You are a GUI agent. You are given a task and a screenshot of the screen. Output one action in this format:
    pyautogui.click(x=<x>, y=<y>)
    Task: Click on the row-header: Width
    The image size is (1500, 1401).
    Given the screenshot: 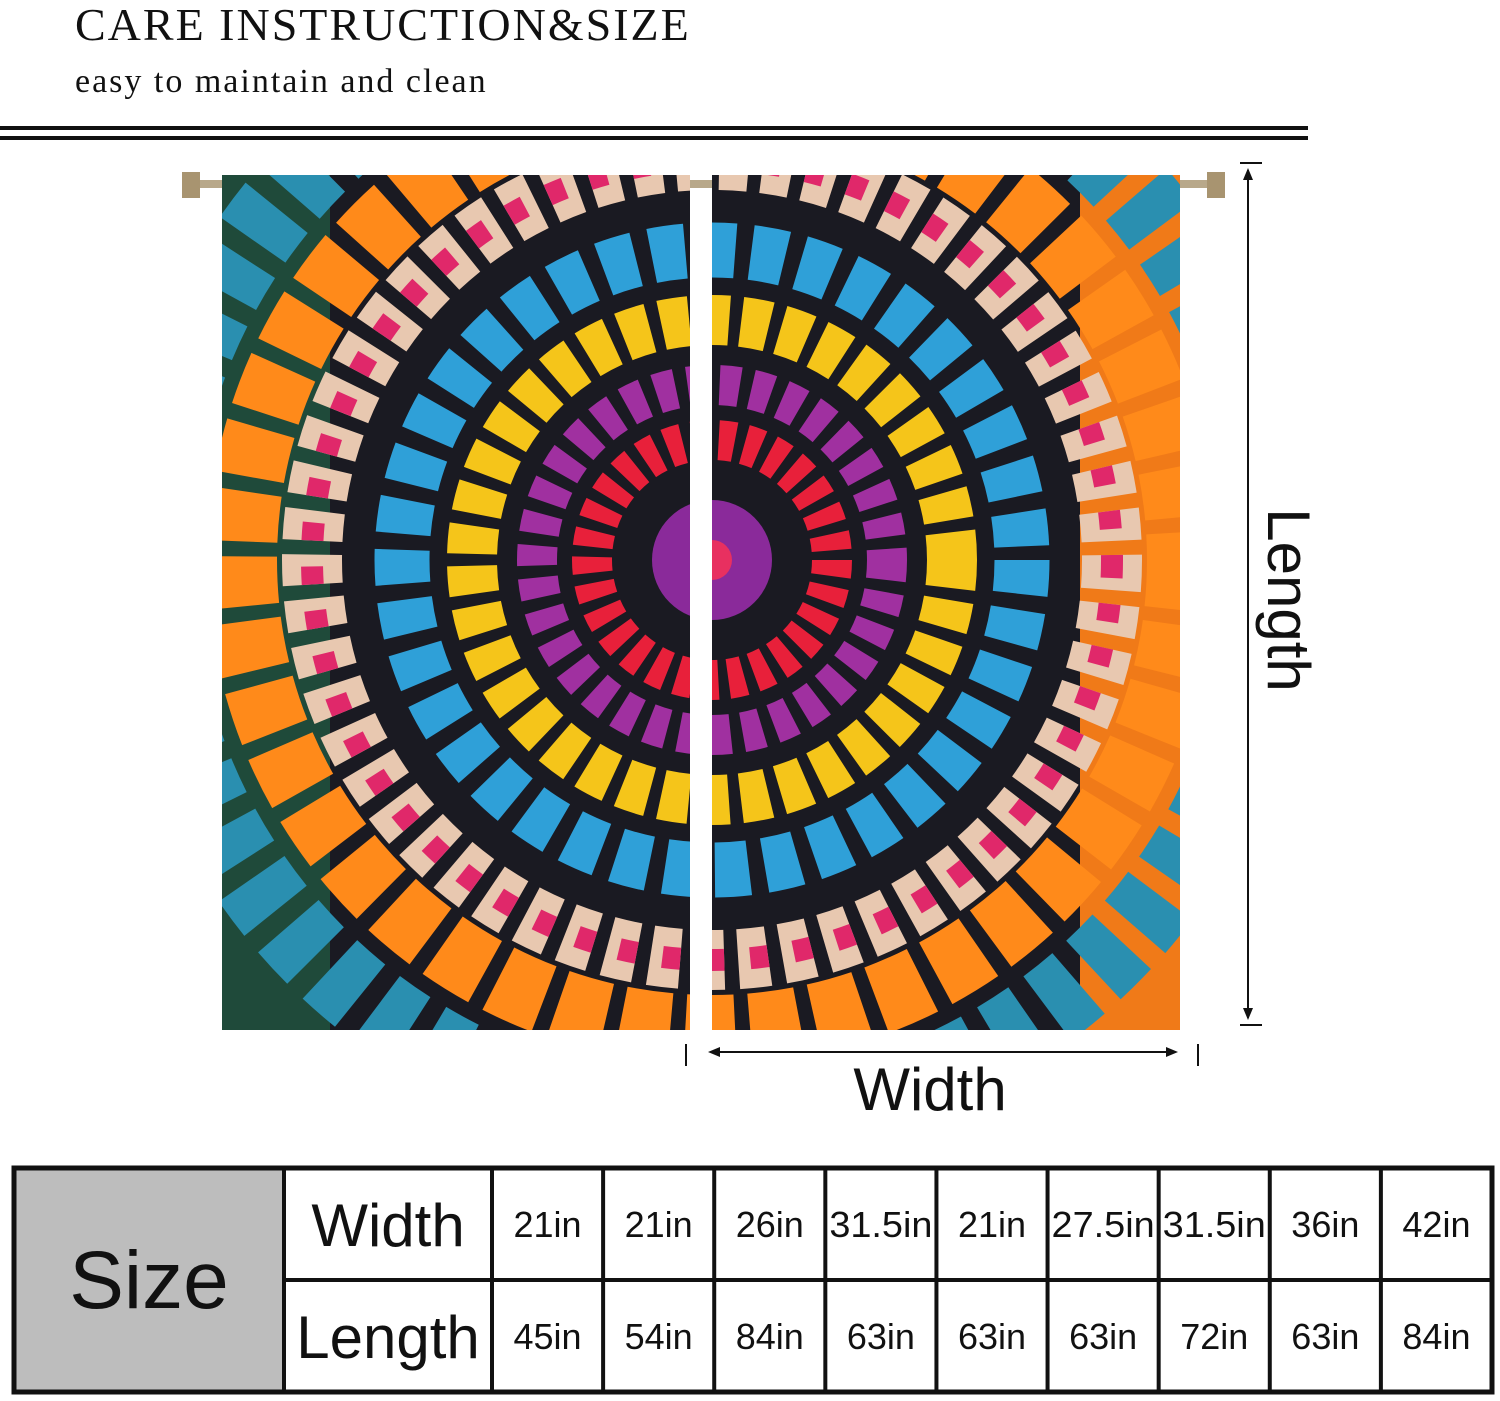 What is the action you would take?
    pyautogui.click(x=387, y=1225)
    